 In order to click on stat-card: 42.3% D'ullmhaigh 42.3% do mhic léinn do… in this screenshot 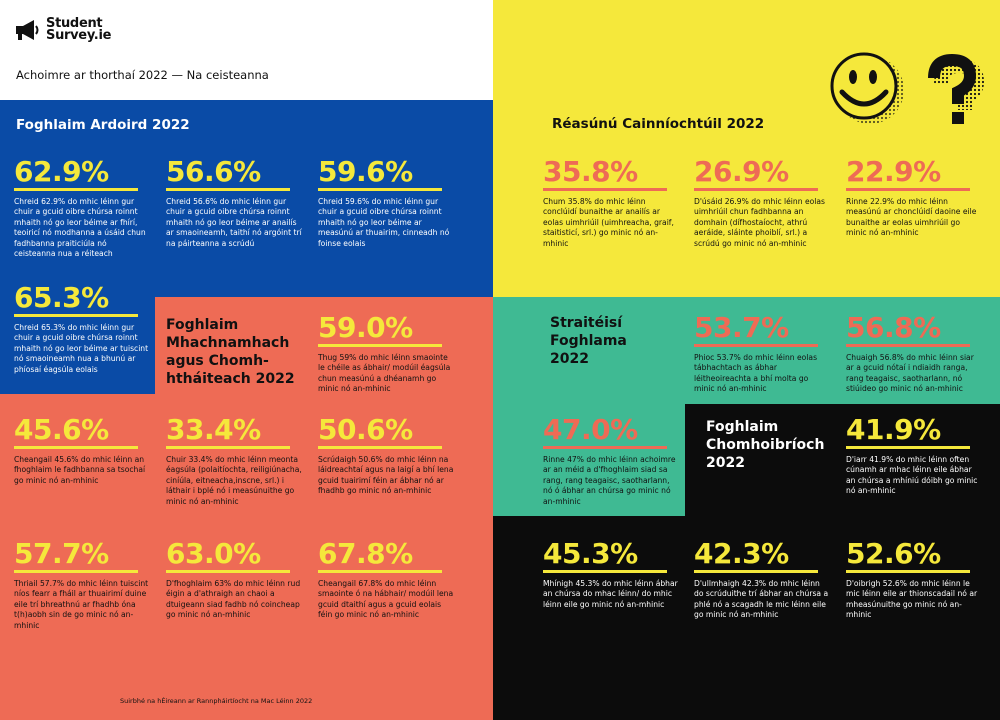, I will do `click(762, 580)`.